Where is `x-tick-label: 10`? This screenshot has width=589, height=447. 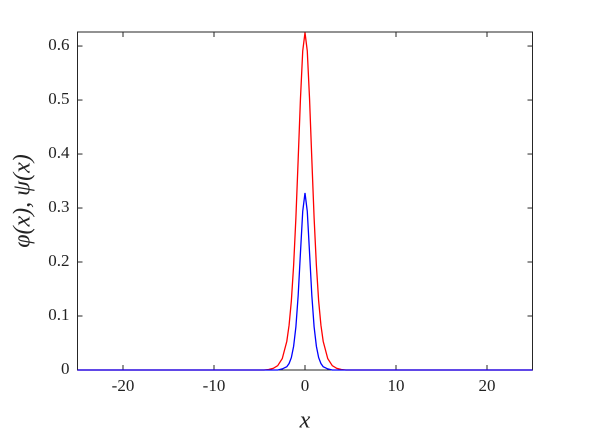 x-tick-label: 10 is located at coordinates (396, 385).